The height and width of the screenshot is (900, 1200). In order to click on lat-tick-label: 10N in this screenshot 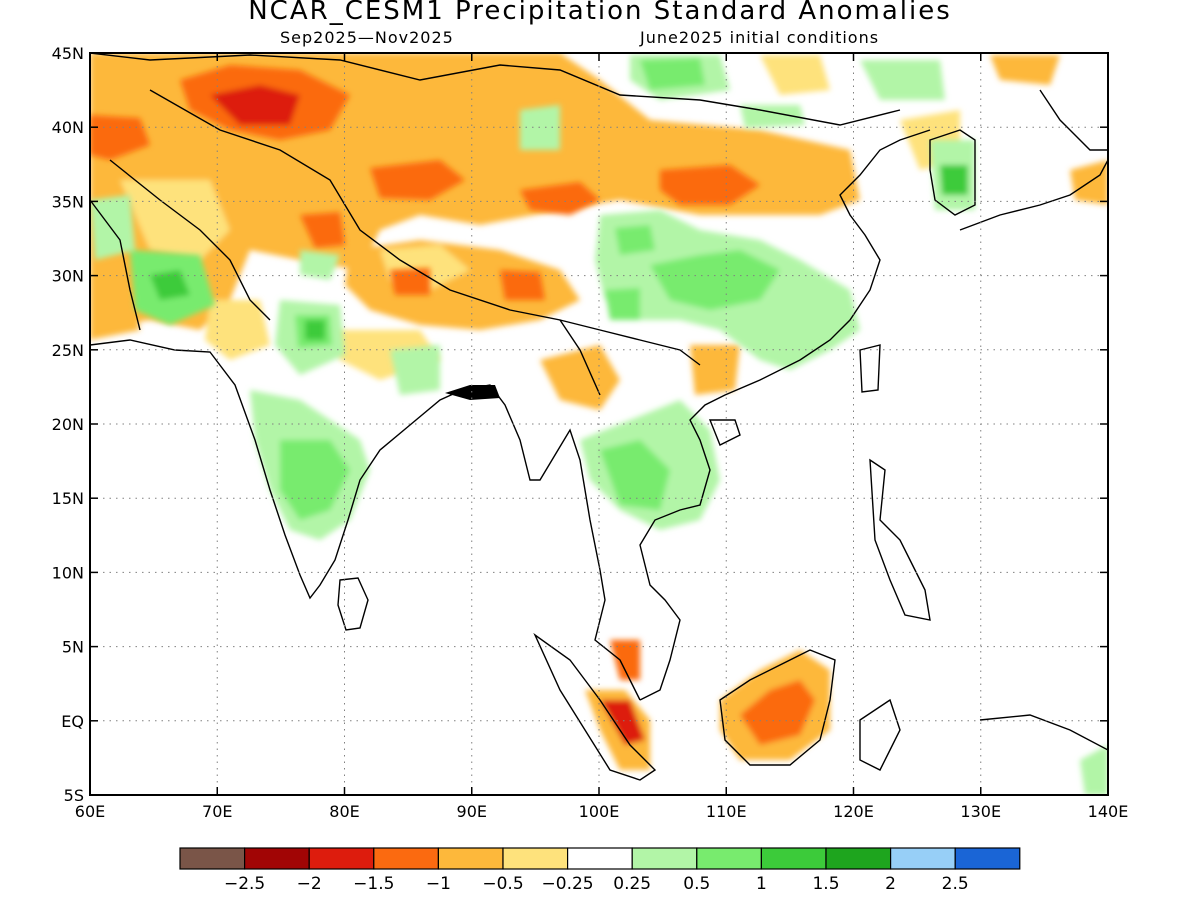, I will do `click(68, 572)`.